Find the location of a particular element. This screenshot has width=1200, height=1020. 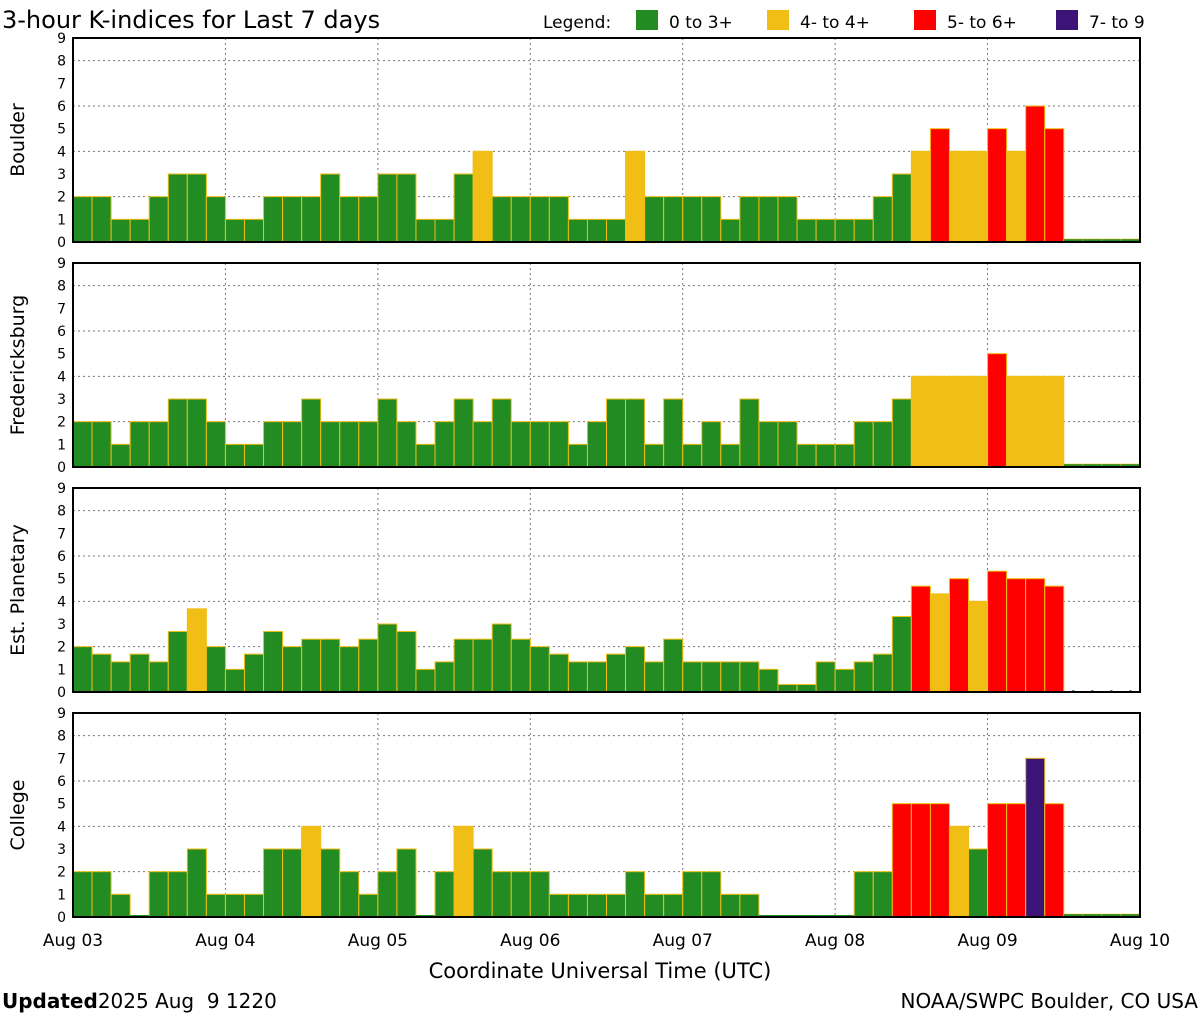

y-tick-label: 8 is located at coordinates (61, 512).